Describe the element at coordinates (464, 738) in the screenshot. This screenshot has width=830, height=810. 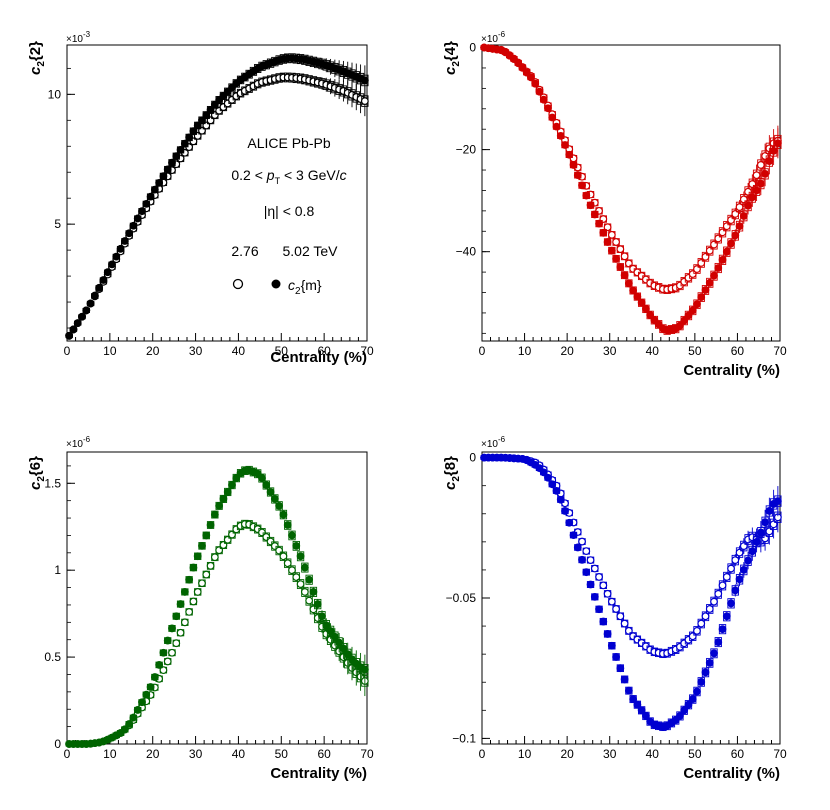
I see `y-tick-label: −0.1` at that location.